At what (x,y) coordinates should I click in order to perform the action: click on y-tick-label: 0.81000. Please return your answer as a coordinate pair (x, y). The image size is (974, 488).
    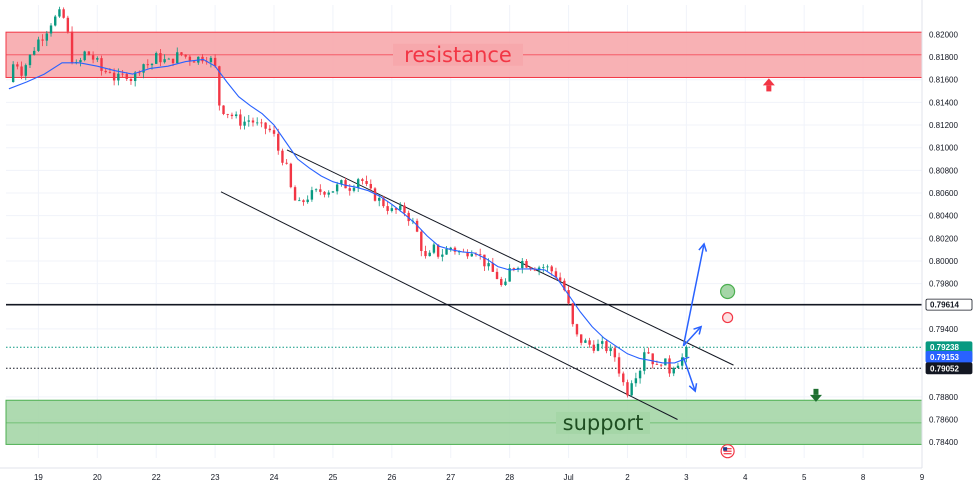
    Looking at the image, I should click on (943, 148).